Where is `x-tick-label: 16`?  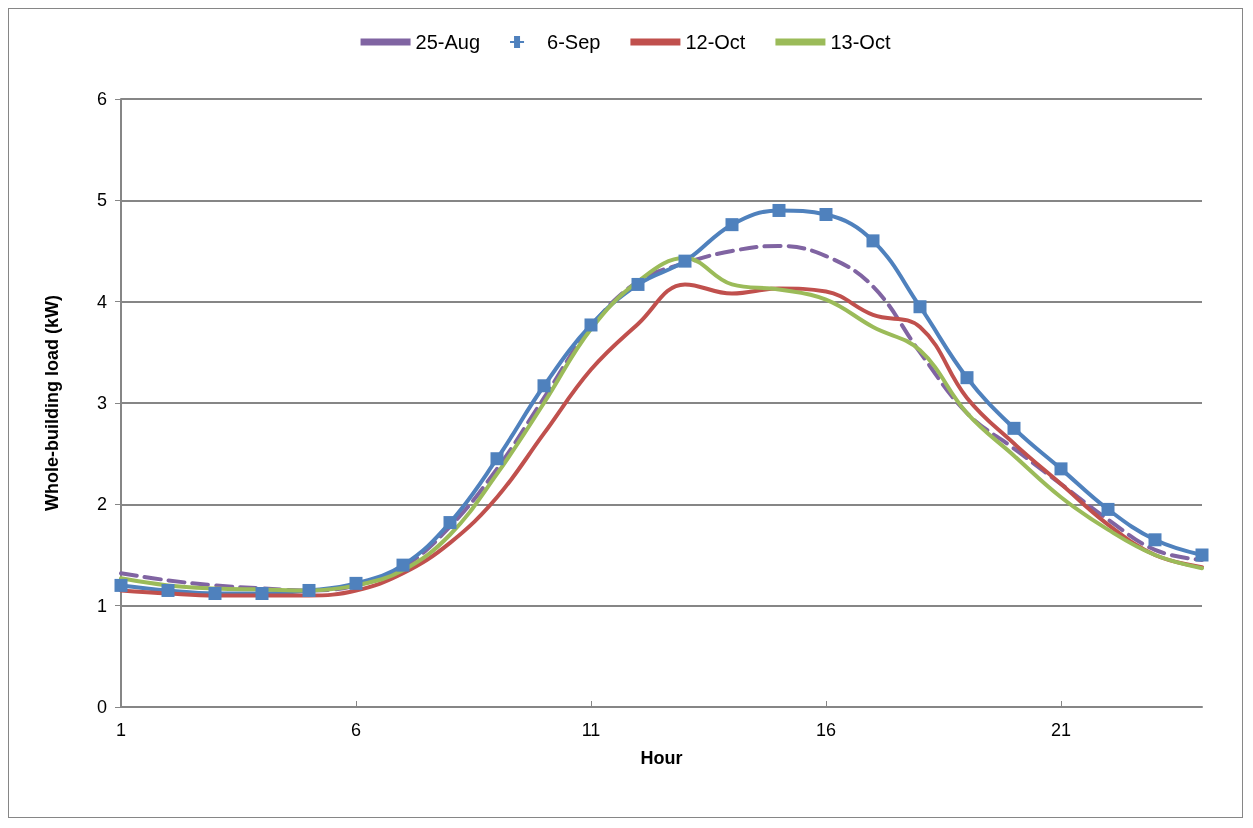 x-tick-label: 16 is located at coordinates (826, 730).